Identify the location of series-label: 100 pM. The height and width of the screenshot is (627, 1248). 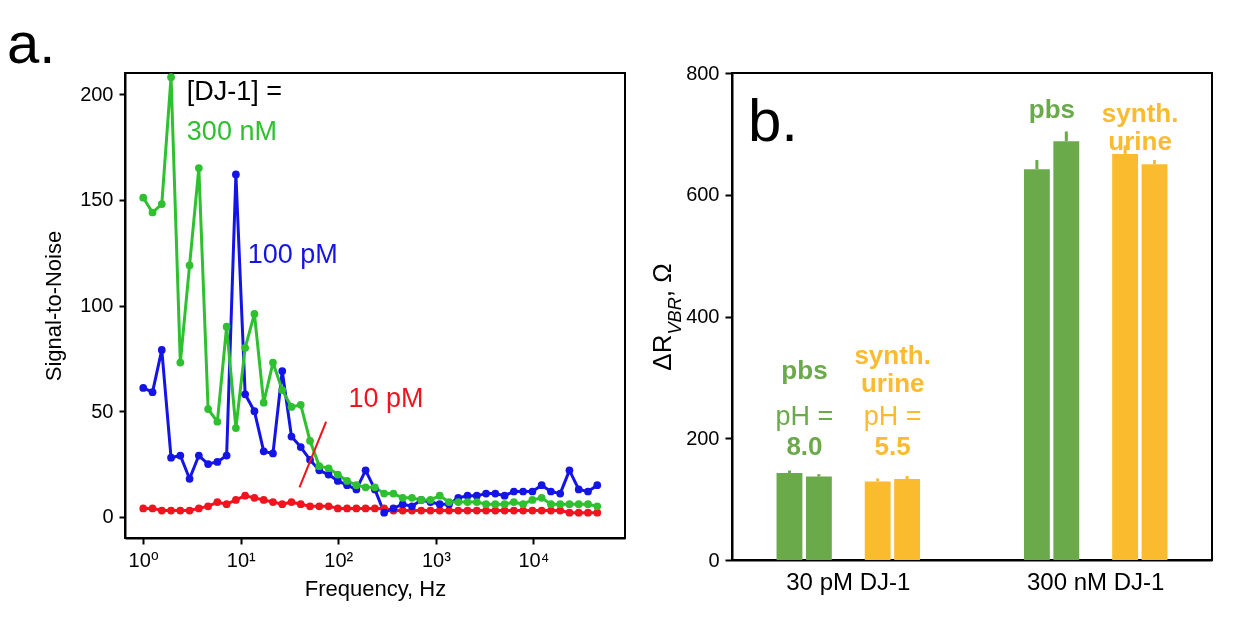
(292, 253).